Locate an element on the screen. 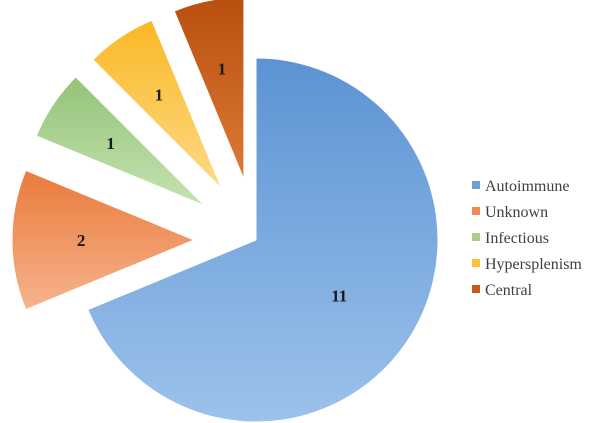 This screenshot has width=611, height=423. legend-item-hypersplenism: Hypersplenism is located at coordinates (527, 264).